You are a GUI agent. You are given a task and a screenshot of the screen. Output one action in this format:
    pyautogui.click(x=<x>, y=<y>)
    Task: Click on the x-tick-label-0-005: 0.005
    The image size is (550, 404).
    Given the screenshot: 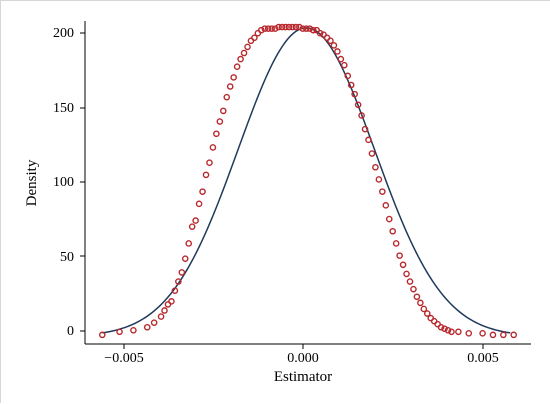 What is the action you would take?
    pyautogui.click(x=483, y=358)
    